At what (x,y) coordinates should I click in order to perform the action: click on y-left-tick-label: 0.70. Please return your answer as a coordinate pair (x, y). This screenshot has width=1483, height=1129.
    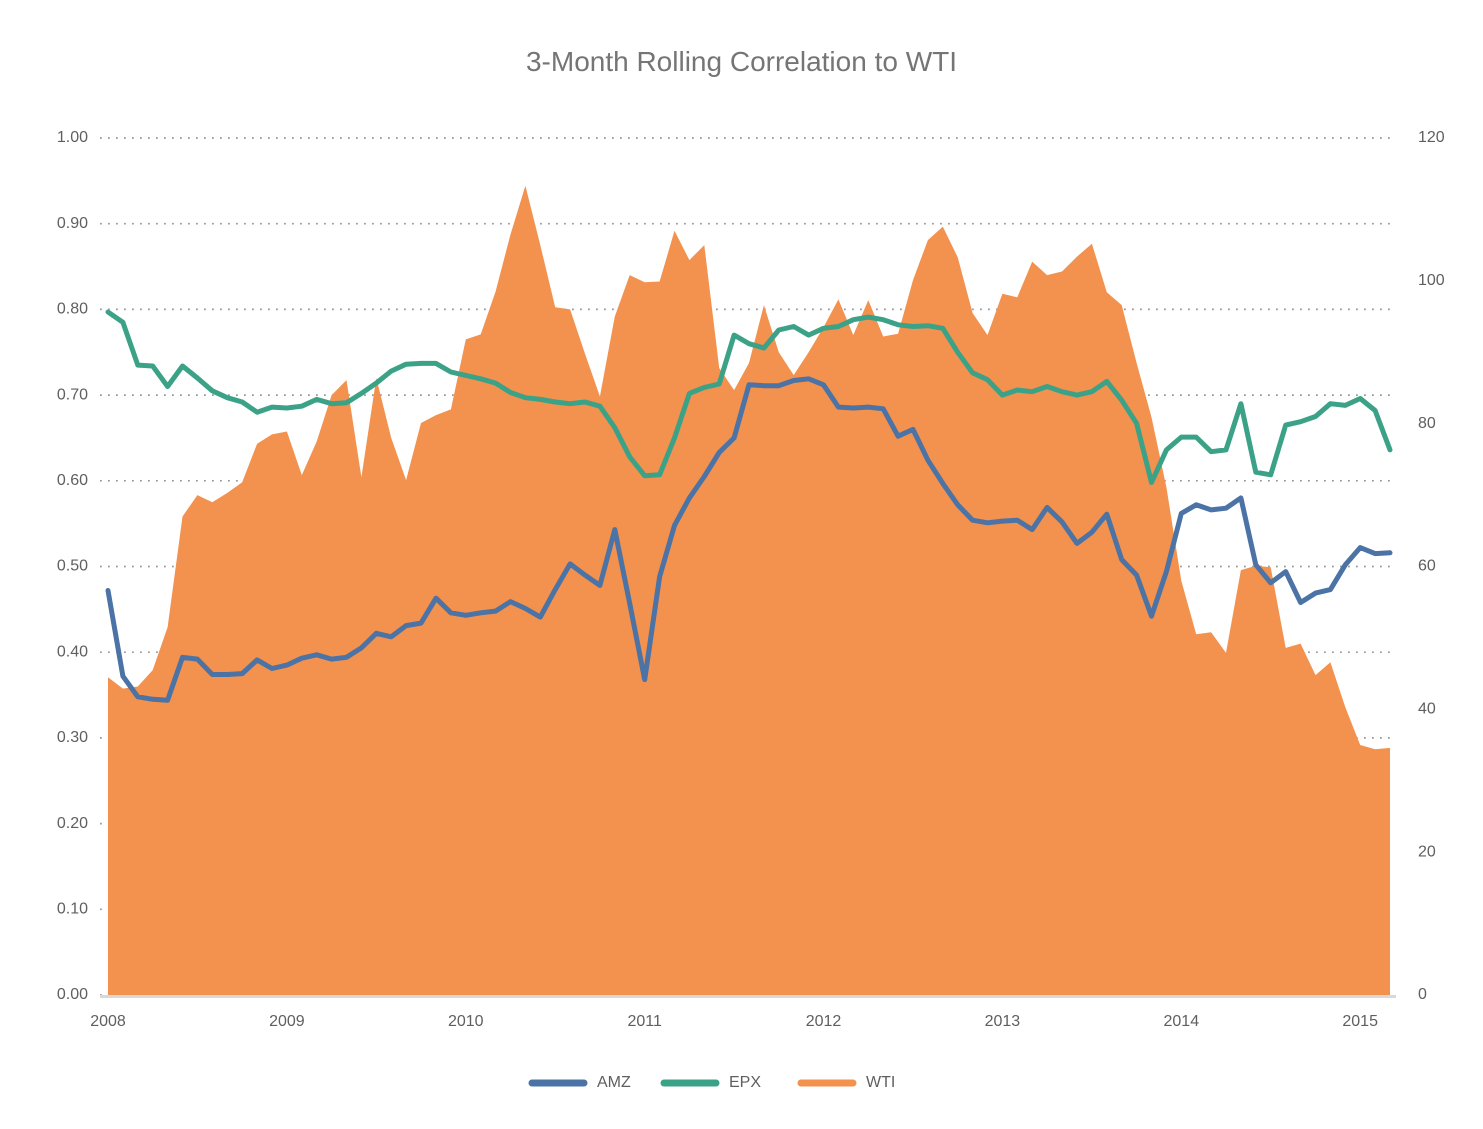
    Looking at the image, I should click on (72, 394).